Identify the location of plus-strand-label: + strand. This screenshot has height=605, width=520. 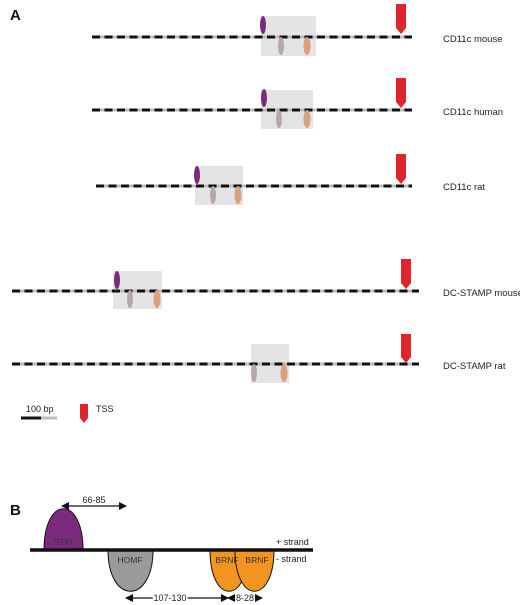
(292, 542).